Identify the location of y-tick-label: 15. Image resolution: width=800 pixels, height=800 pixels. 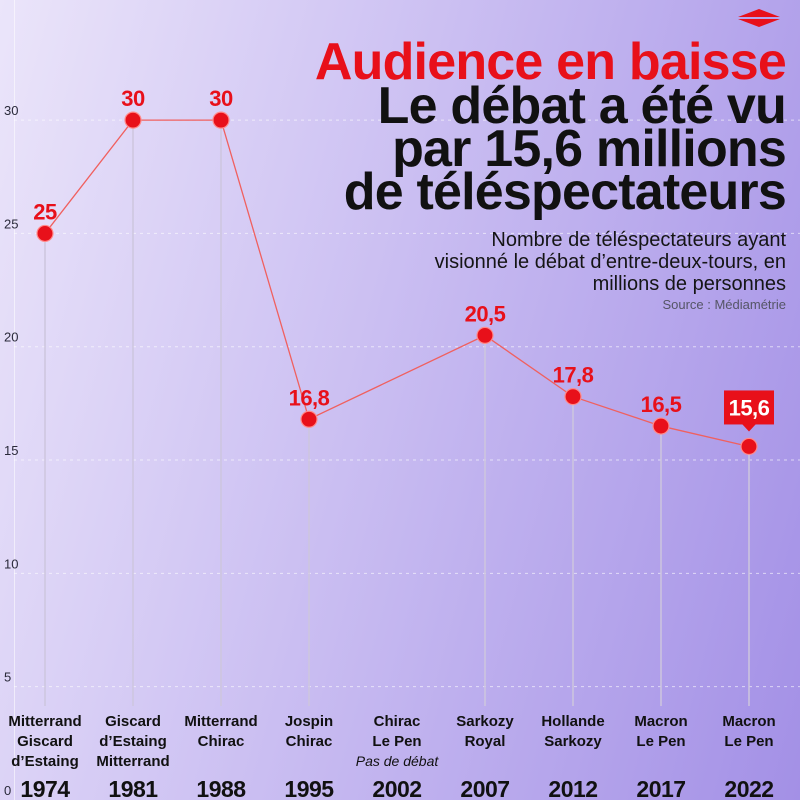
(11, 450).